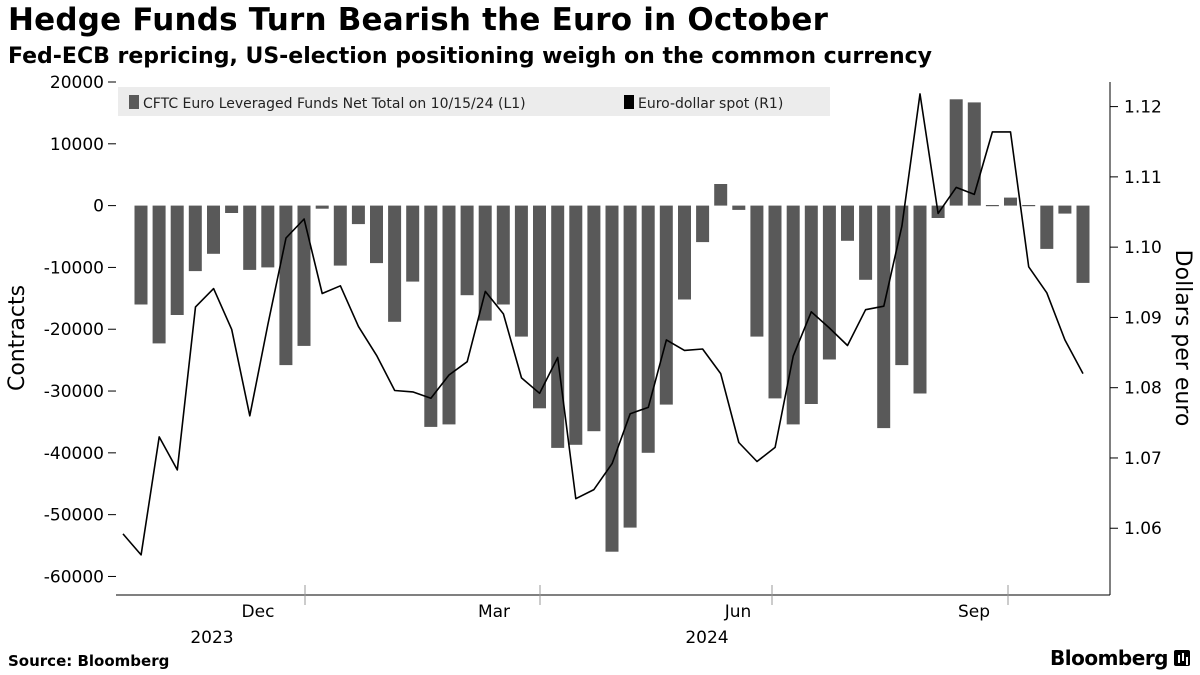 This screenshot has width=1200, height=675. Describe the element at coordinates (1143, 459) in the screenshot. I see `right-axis-tick-label: 1.07` at that location.